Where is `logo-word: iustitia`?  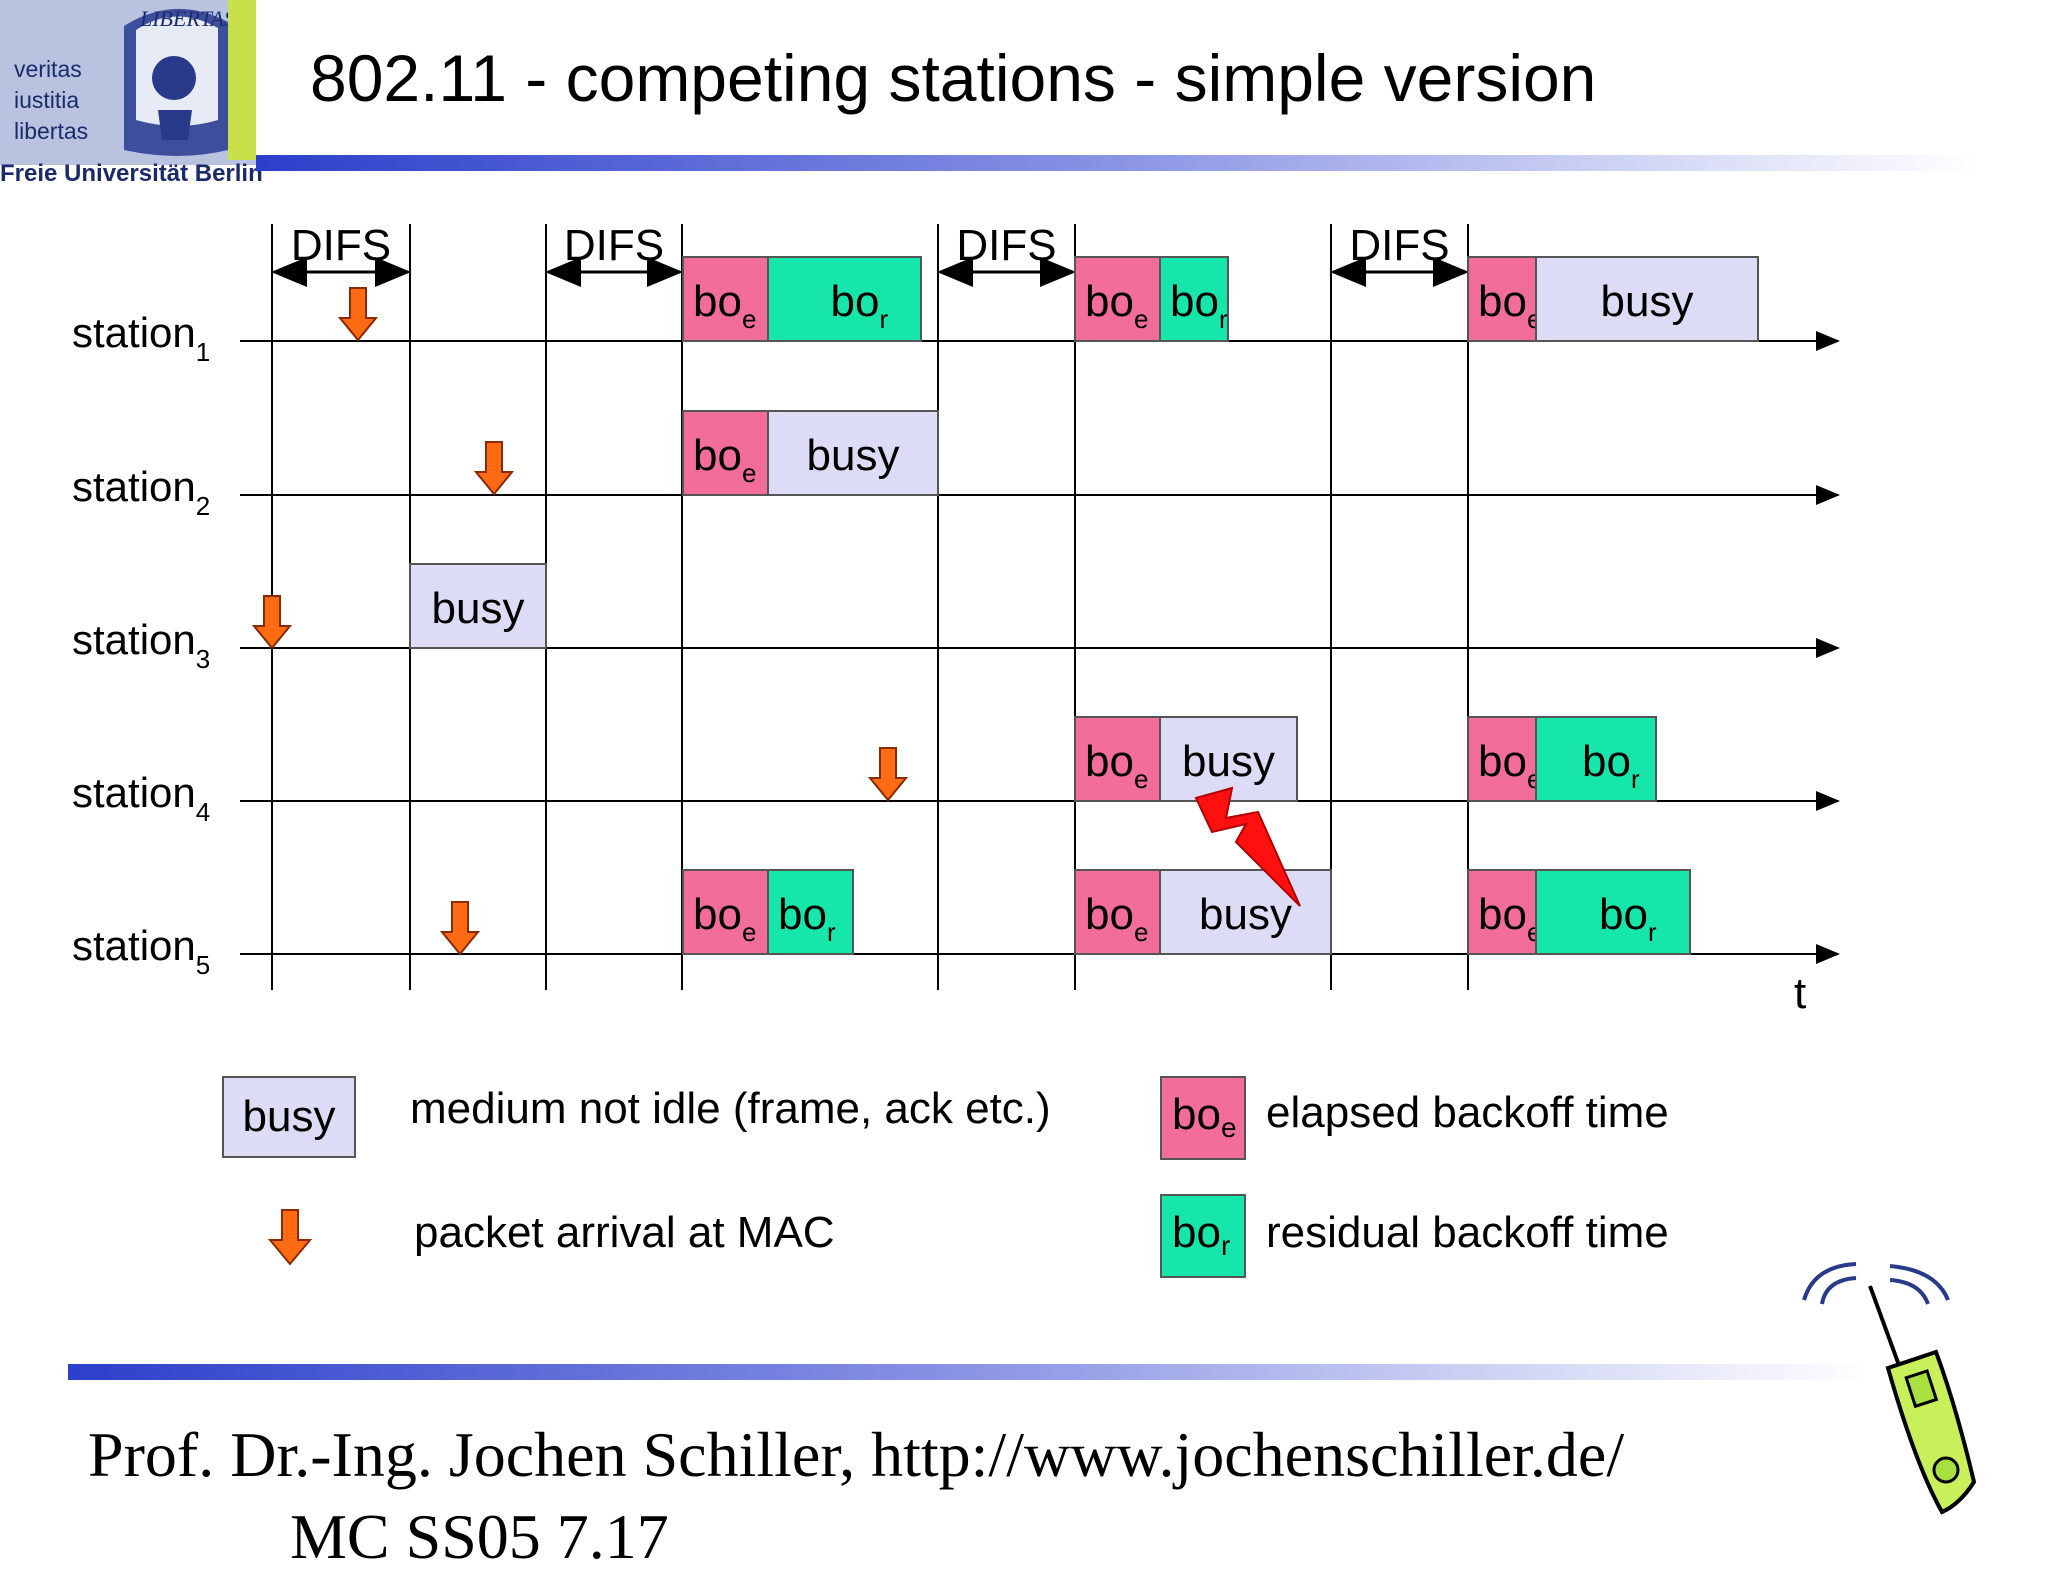
logo-word: iustitia is located at coordinates (47, 100).